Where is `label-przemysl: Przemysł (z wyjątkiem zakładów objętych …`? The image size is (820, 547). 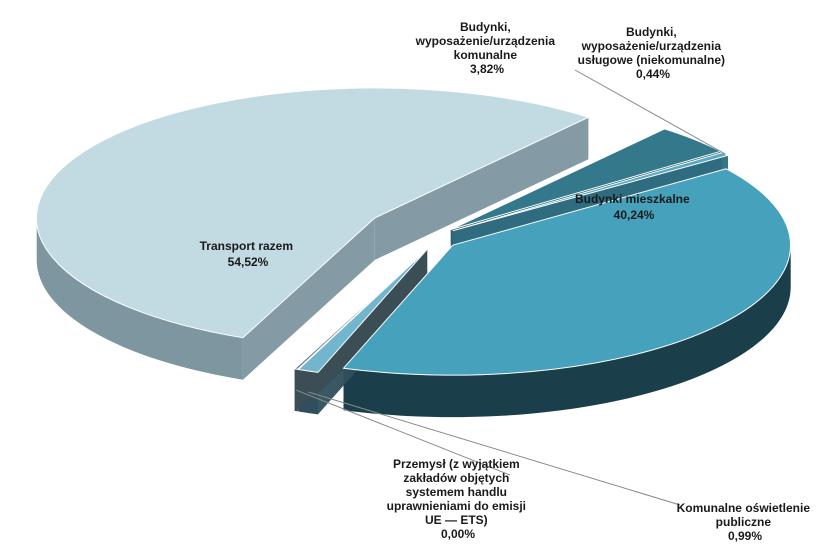
label-przemysl: Przemysł (z wyjątkiem zakładów objętych … is located at coordinates (458, 499).